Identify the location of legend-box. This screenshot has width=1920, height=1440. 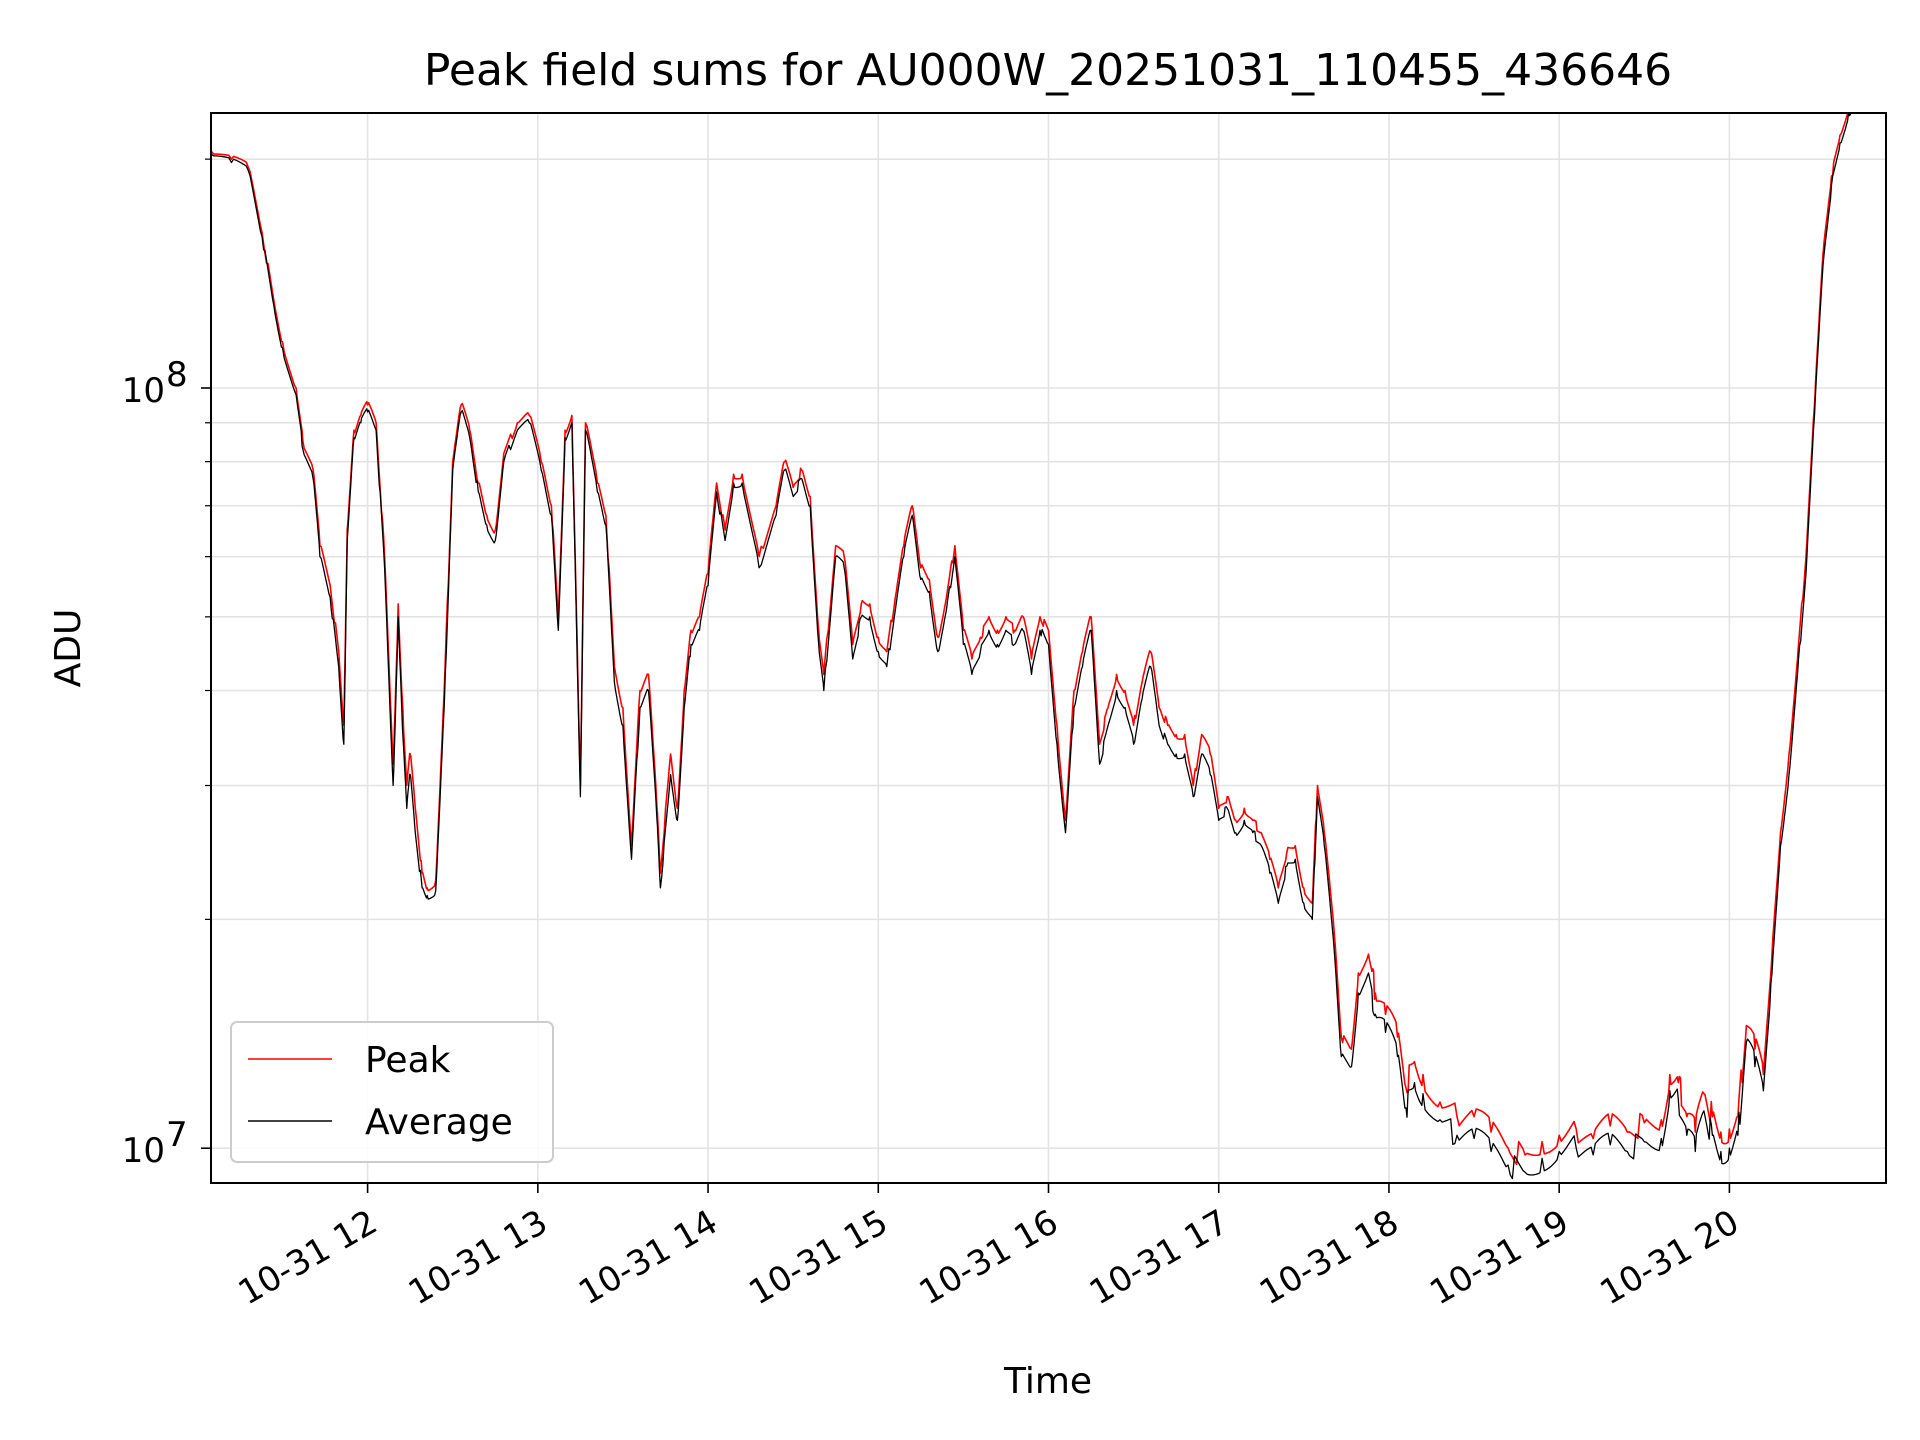
(392, 1092).